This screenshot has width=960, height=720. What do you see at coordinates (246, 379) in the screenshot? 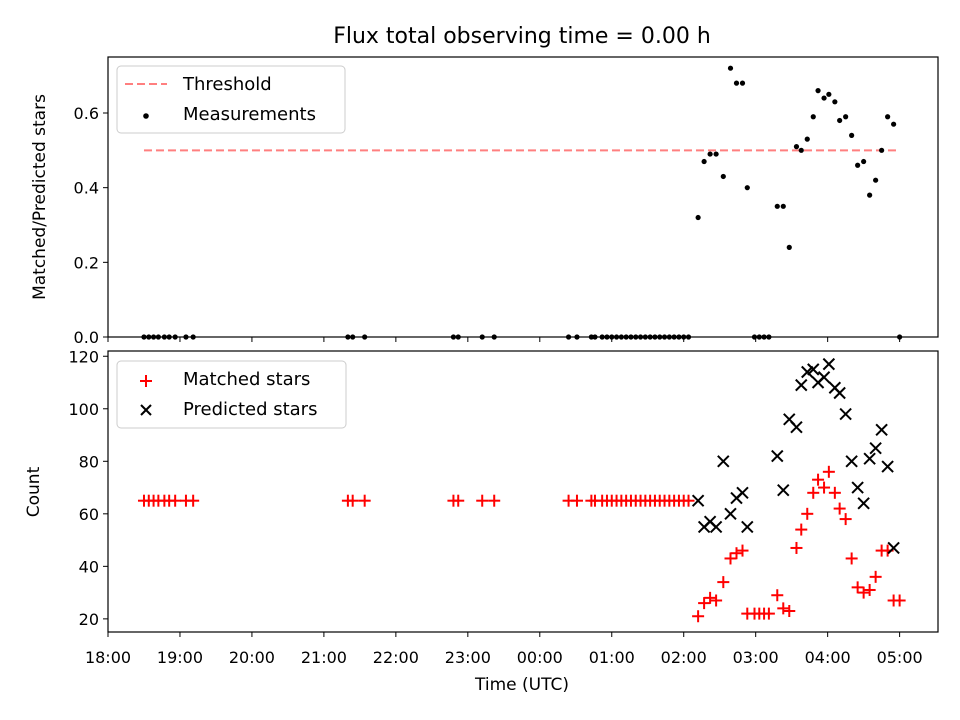
I see `legend-matched-label: Matched stars` at bounding box center [246, 379].